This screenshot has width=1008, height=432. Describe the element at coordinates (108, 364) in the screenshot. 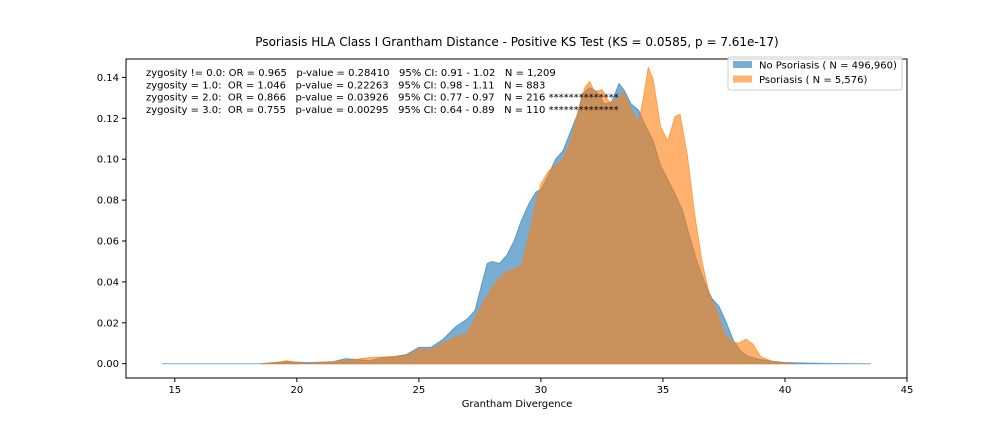

I see `y-tick-label: 0.00` at that location.